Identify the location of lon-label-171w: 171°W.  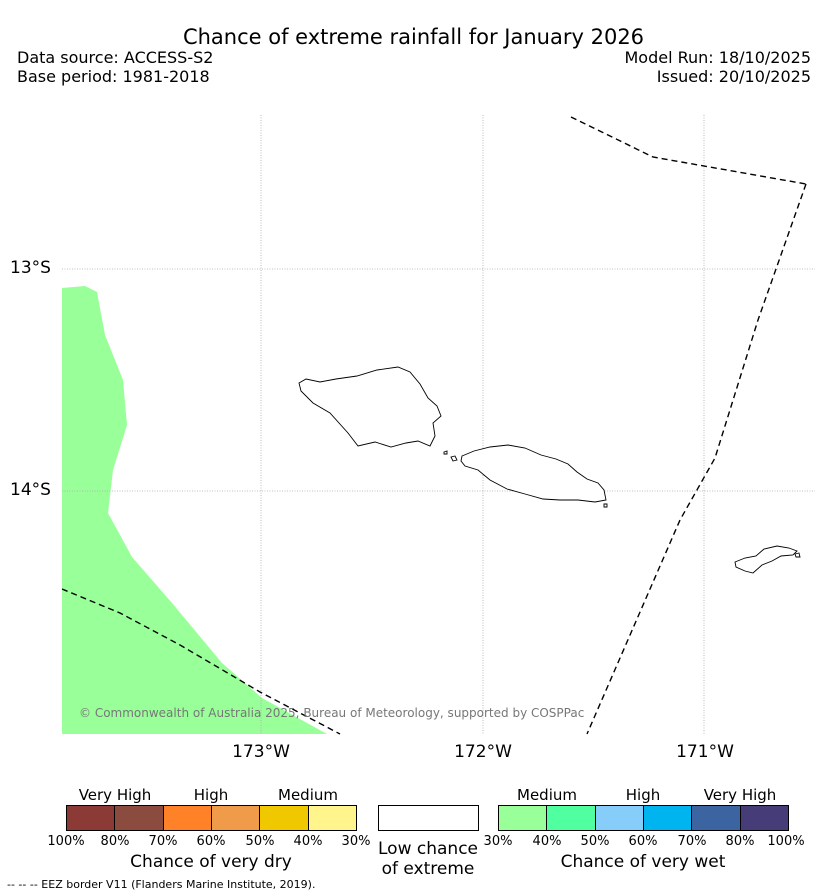
(705, 752).